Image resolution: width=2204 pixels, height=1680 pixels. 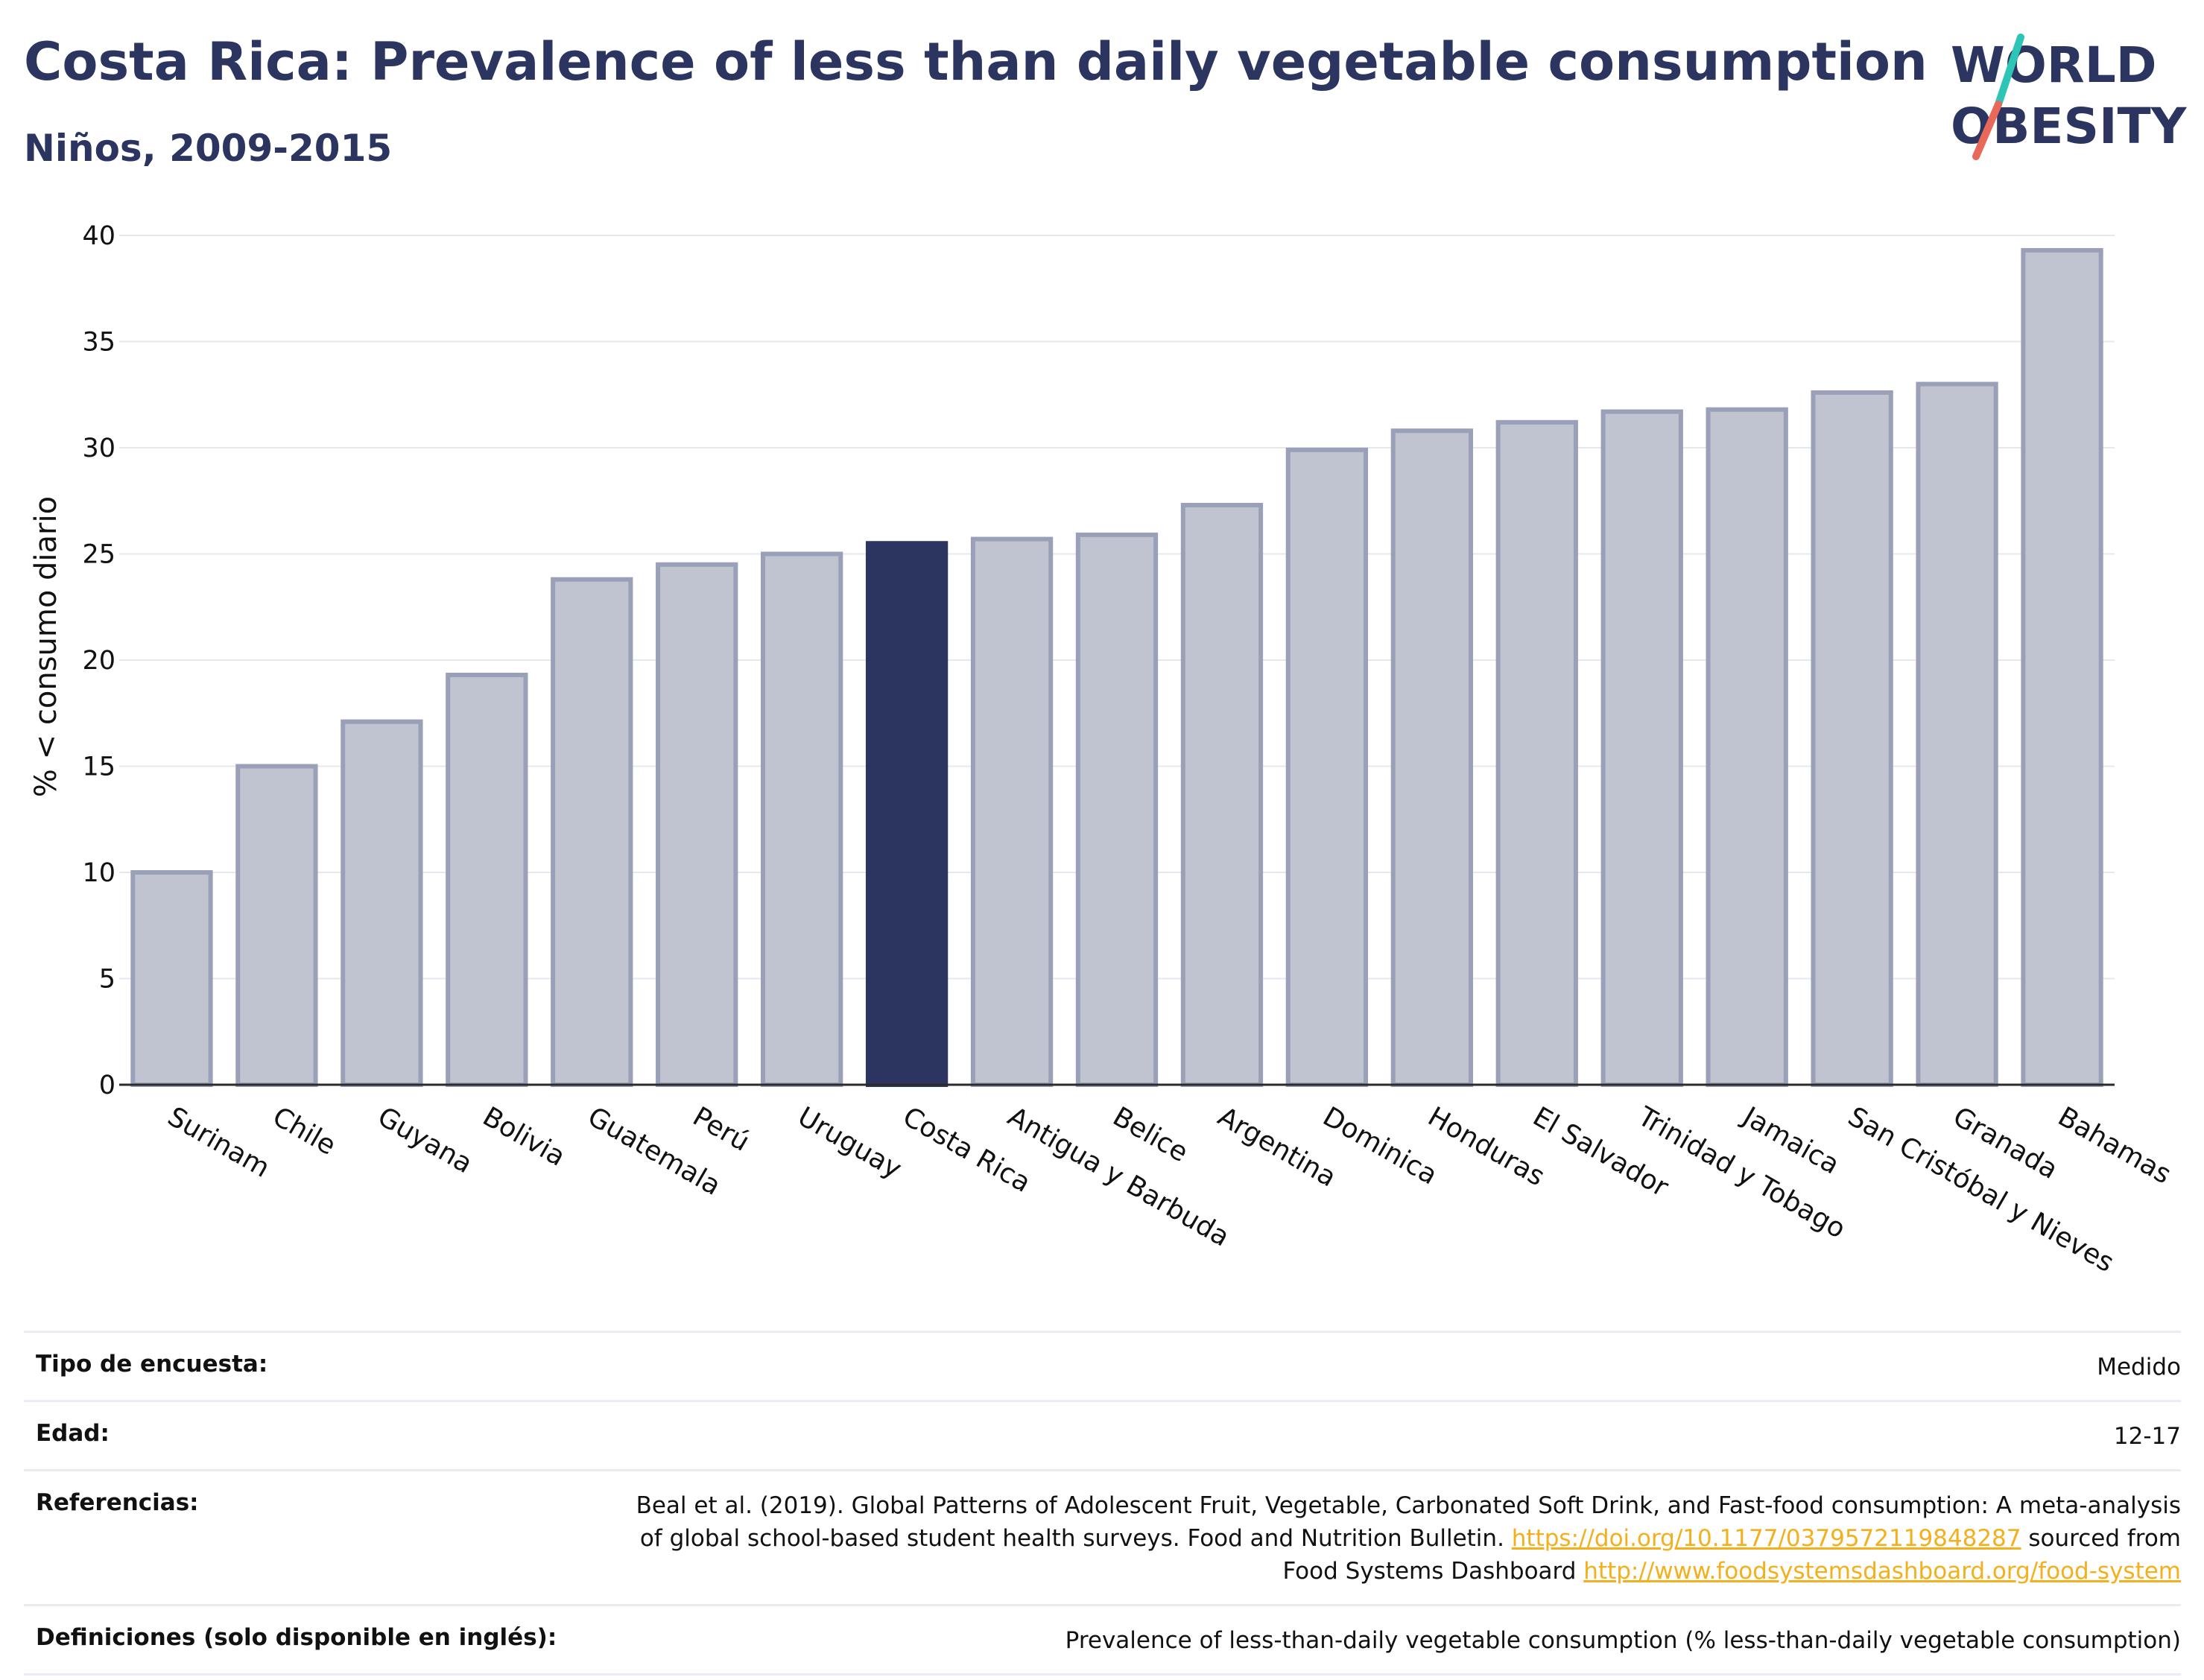 What do you see at coordinates (1852, 738) in the screenshot?
I see `bar-san-crist-bal-y-nieves` at bounding box center [1852, 738].